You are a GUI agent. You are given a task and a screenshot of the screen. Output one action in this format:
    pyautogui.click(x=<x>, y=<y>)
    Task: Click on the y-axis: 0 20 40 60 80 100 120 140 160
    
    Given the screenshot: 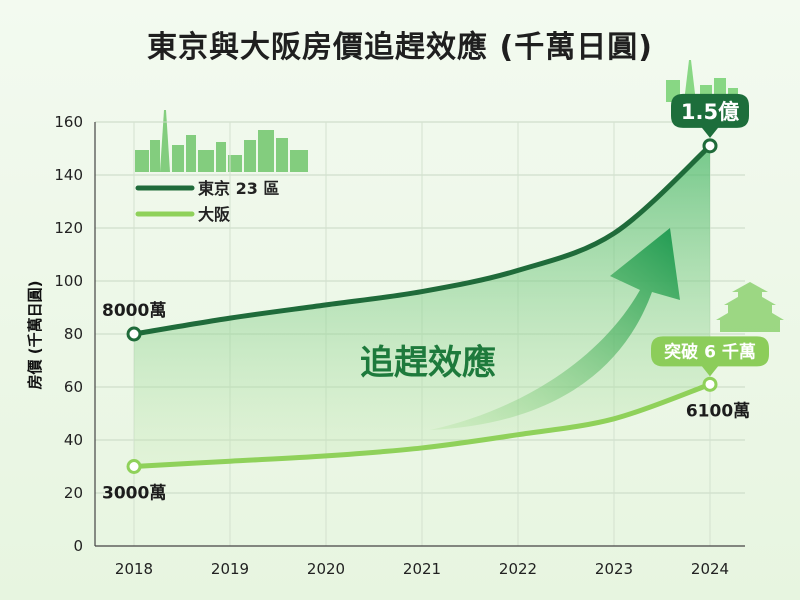 What is the action you would take?
    pyautogui.click(x=75, y=334)
    